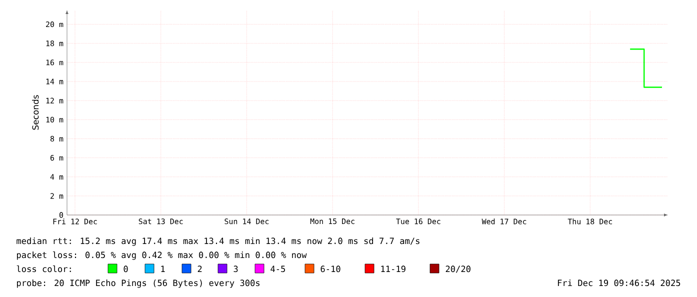  Describe the element at coordinates (126, 269) in the screenshot. I see `text: 0` at that location.